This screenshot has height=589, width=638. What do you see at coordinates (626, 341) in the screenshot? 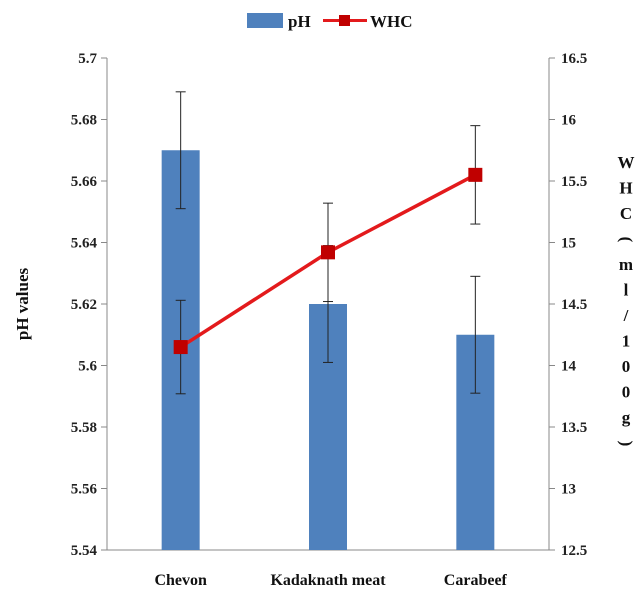
I see `y2-title-char: 1` at bounding box center [626, 341].